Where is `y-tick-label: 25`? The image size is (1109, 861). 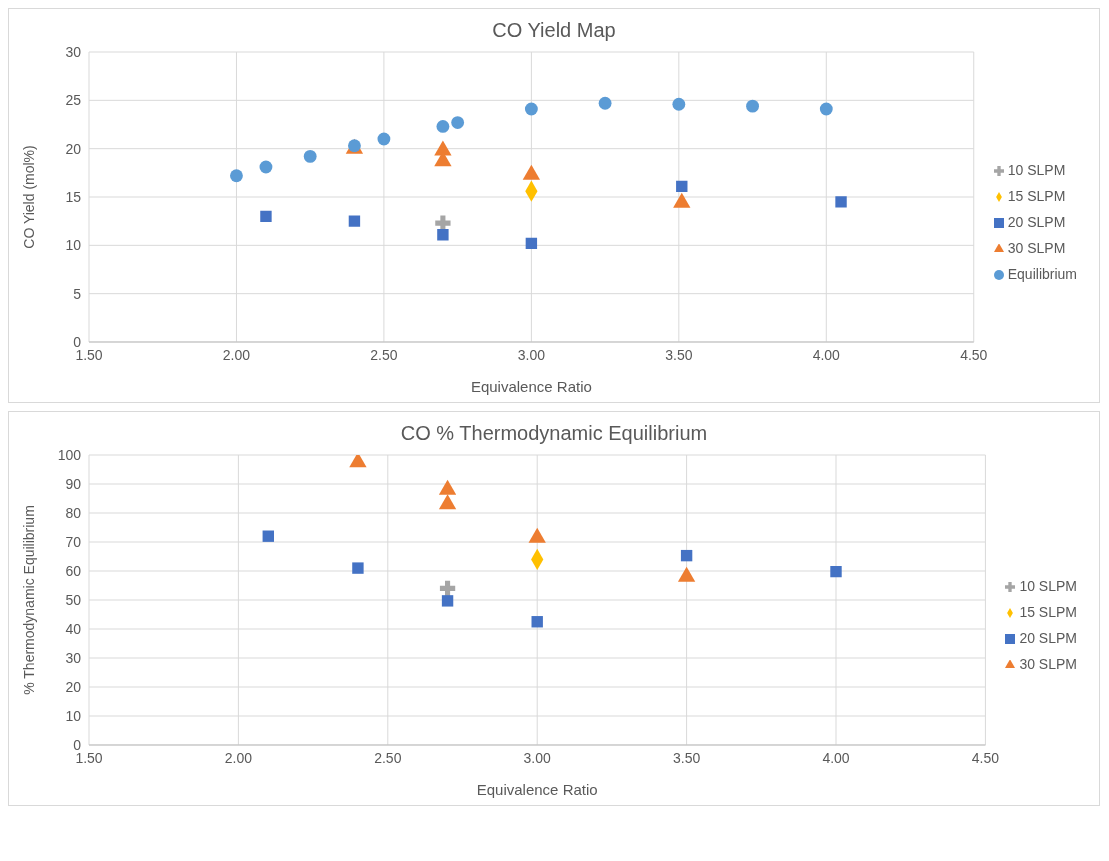
y-tick-label: 25 is located at coordinates (73, 100).